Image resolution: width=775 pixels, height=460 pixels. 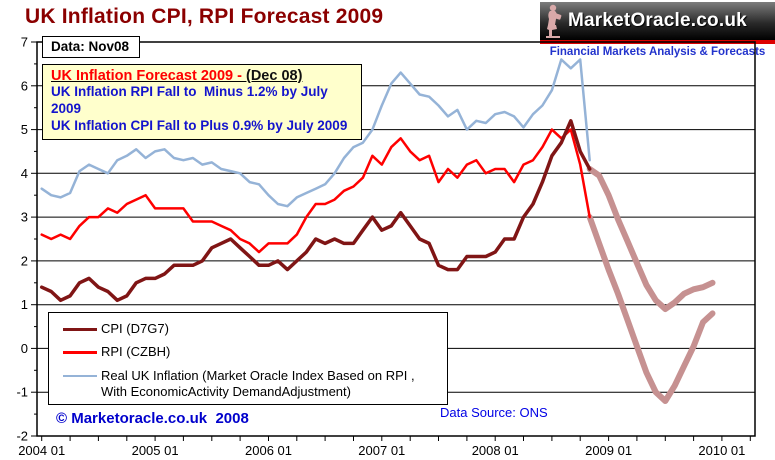 I want to click on seated-reader-icon, so click(x=554, y=21).